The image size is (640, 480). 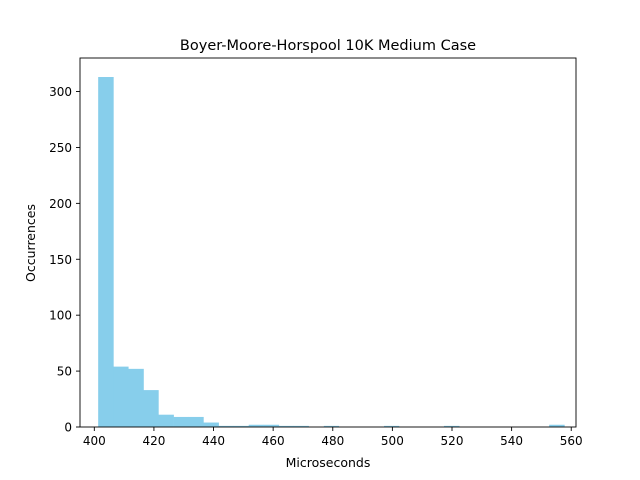 I want to click on chart-title: Boyer-Moore-Horspool 10K Medium Case, so click(x=328, y=46).